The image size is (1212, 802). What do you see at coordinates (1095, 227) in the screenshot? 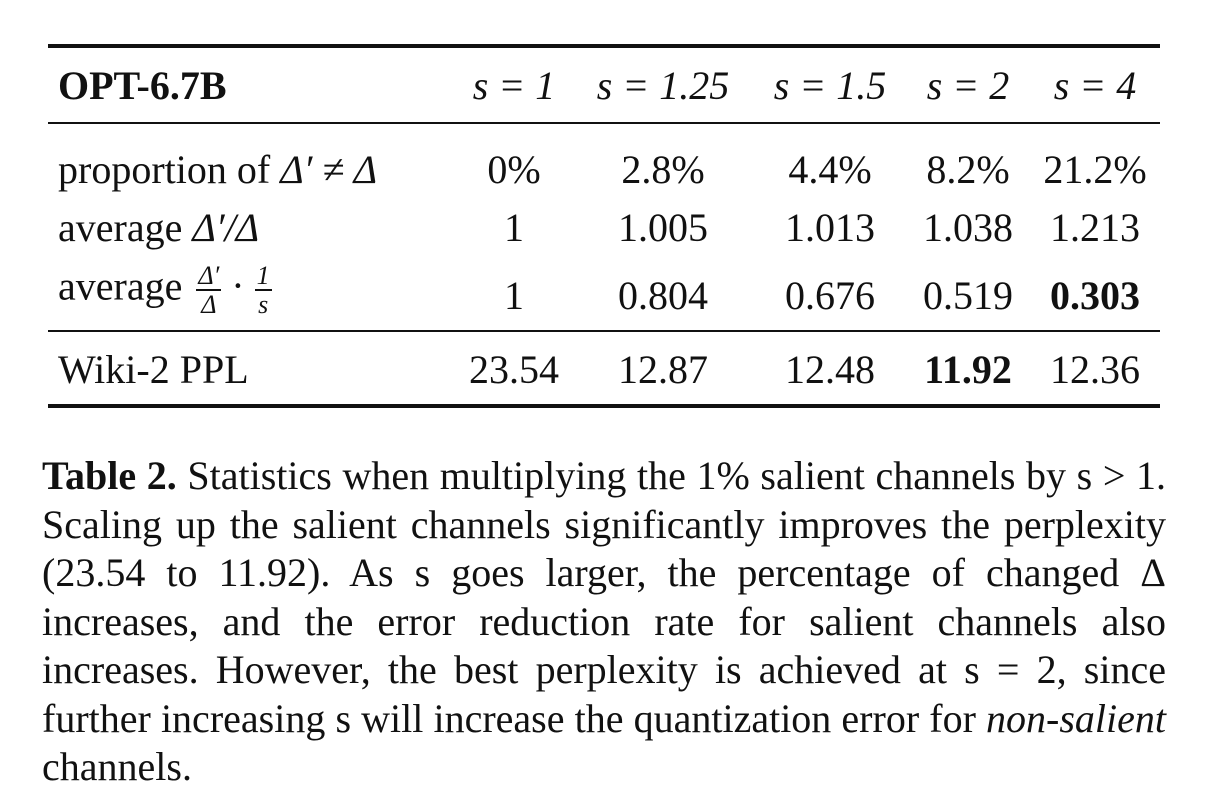
I see `table-cell: 1.213` at bounding box center [1095, 227].